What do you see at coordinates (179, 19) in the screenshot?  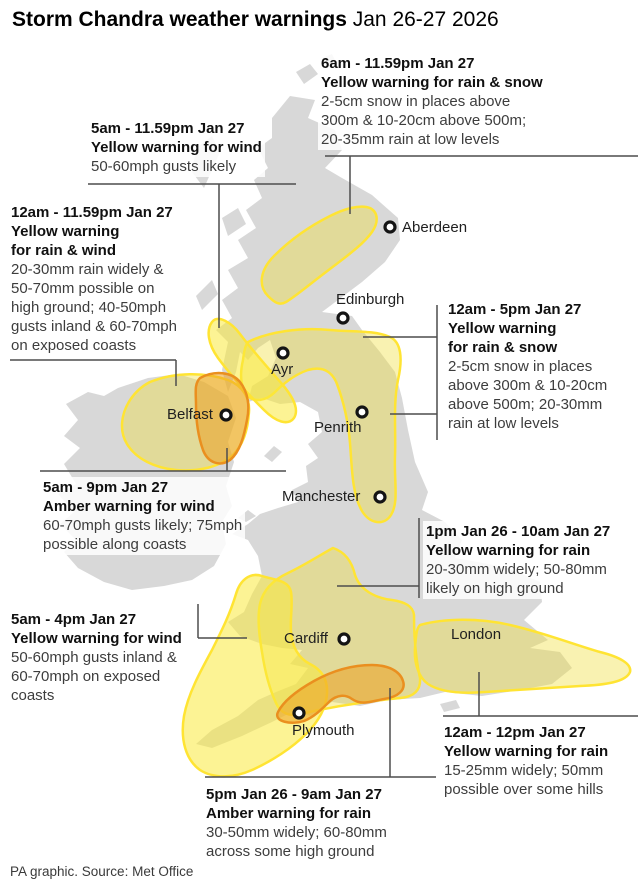 I see `title-main: Storm Chandra weather warnings` at bounding box center [179, 19].